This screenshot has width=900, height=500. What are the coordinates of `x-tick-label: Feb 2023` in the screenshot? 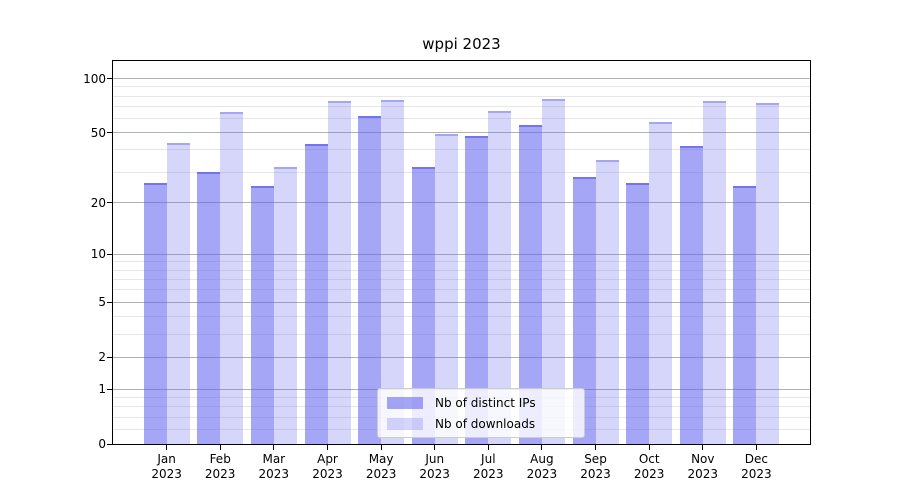 It's located at (220, 466).